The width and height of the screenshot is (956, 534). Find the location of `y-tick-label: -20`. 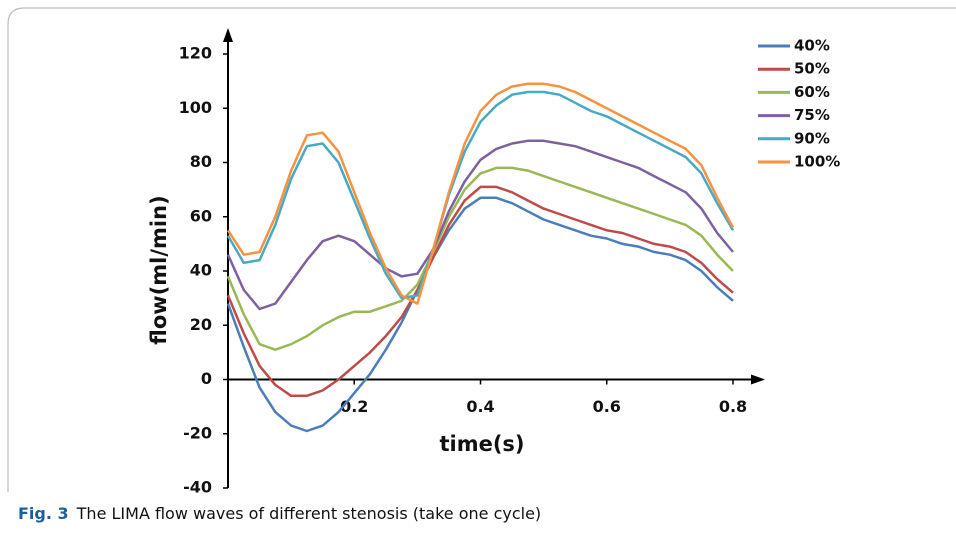

y-tick-label: -20 is located at coordinates (197, 432).